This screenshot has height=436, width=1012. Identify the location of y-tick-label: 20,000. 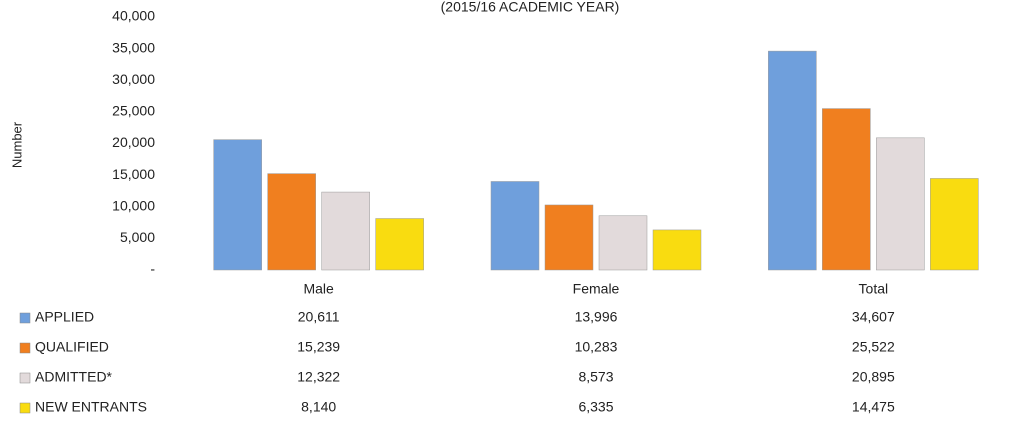
(133, 142).